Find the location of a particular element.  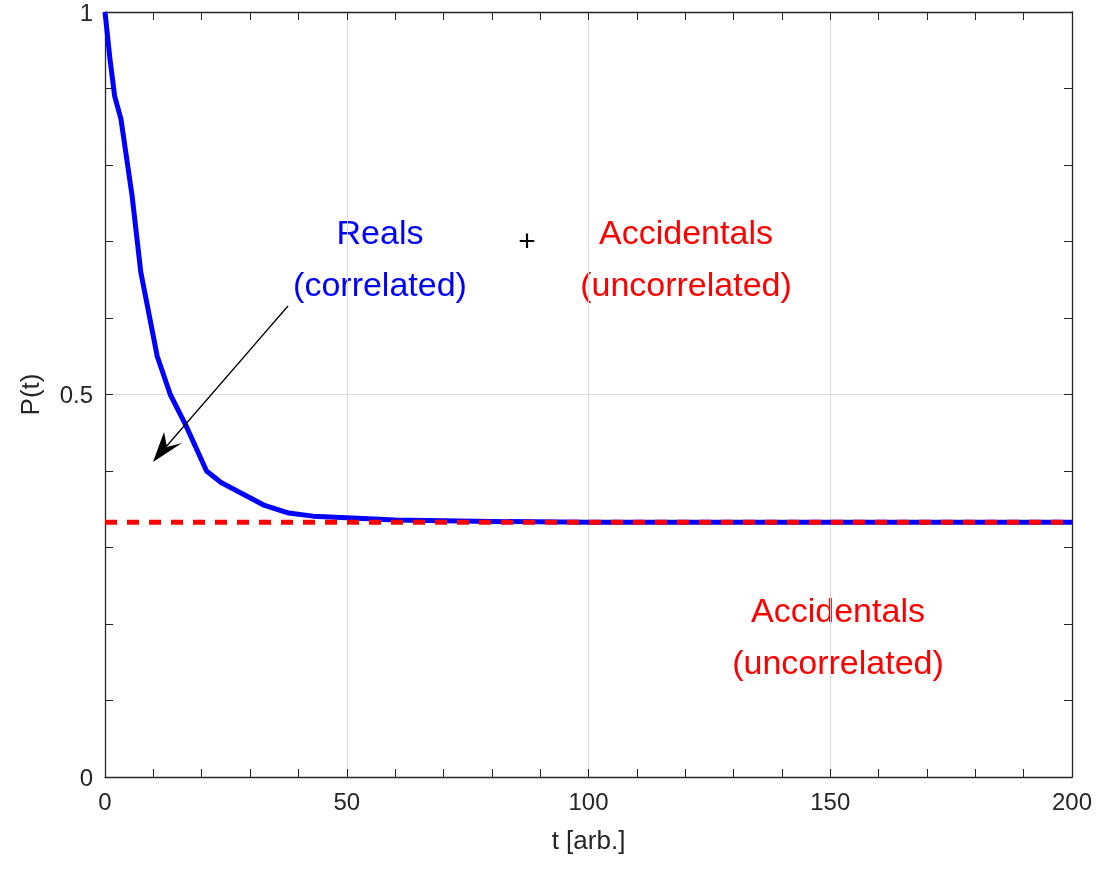

annotation: Reals (correlated) is located at coordinates (380, 258).